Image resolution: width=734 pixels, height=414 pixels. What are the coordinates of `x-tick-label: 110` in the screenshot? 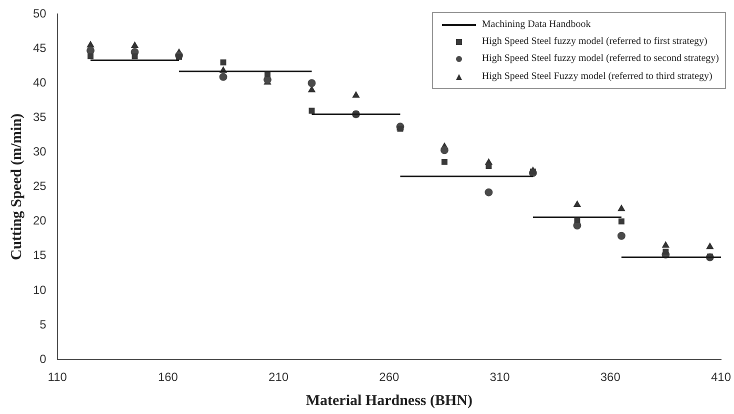 It's located at (58, 377).